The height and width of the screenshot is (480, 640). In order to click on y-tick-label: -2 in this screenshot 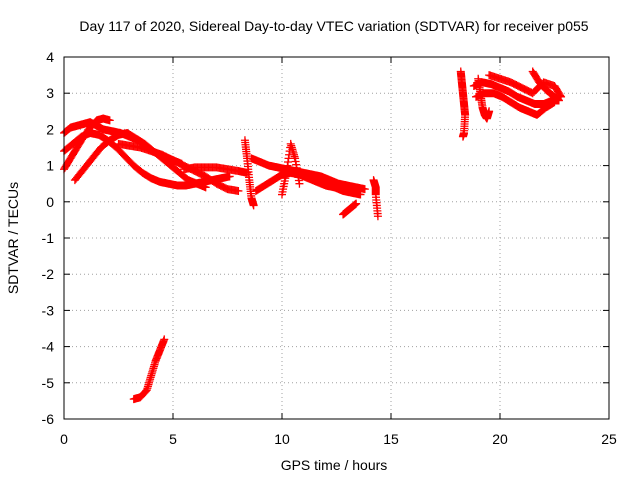, I will do `click(48, 274)`.